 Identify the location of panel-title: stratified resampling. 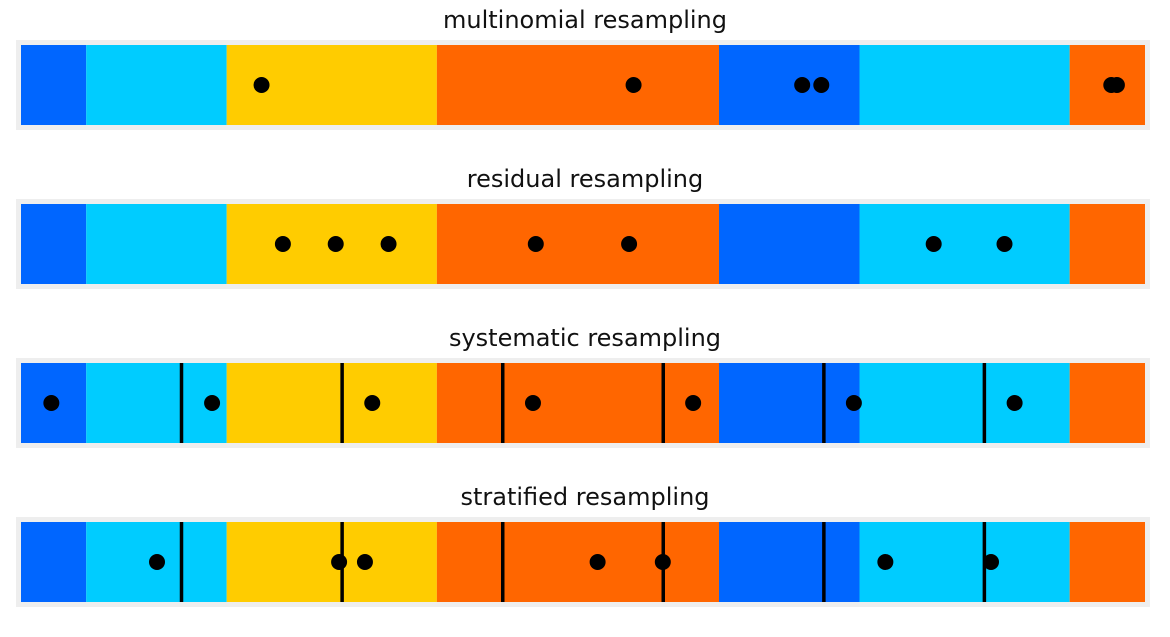
(585, 497).